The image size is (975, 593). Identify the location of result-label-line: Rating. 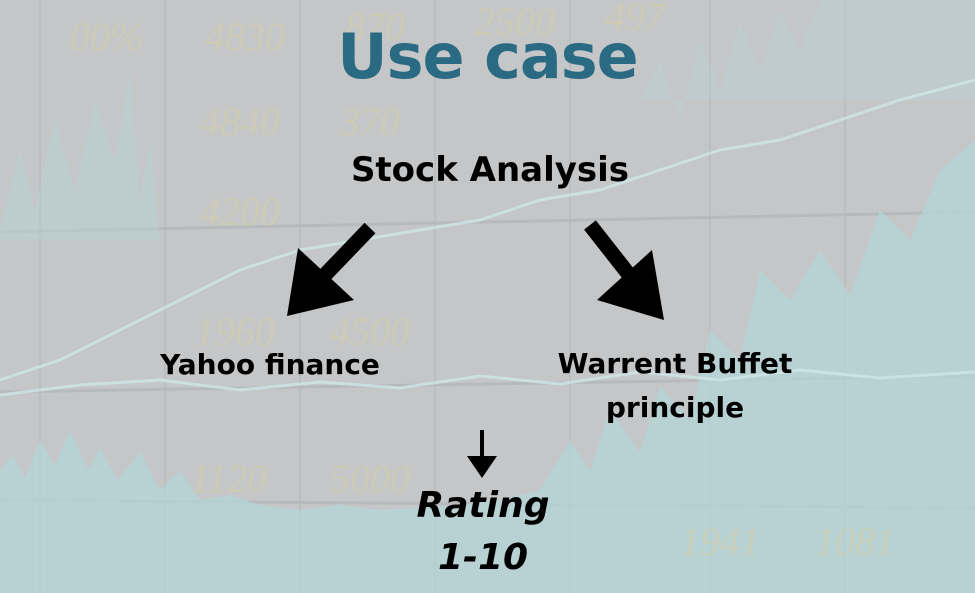
(483, 505).